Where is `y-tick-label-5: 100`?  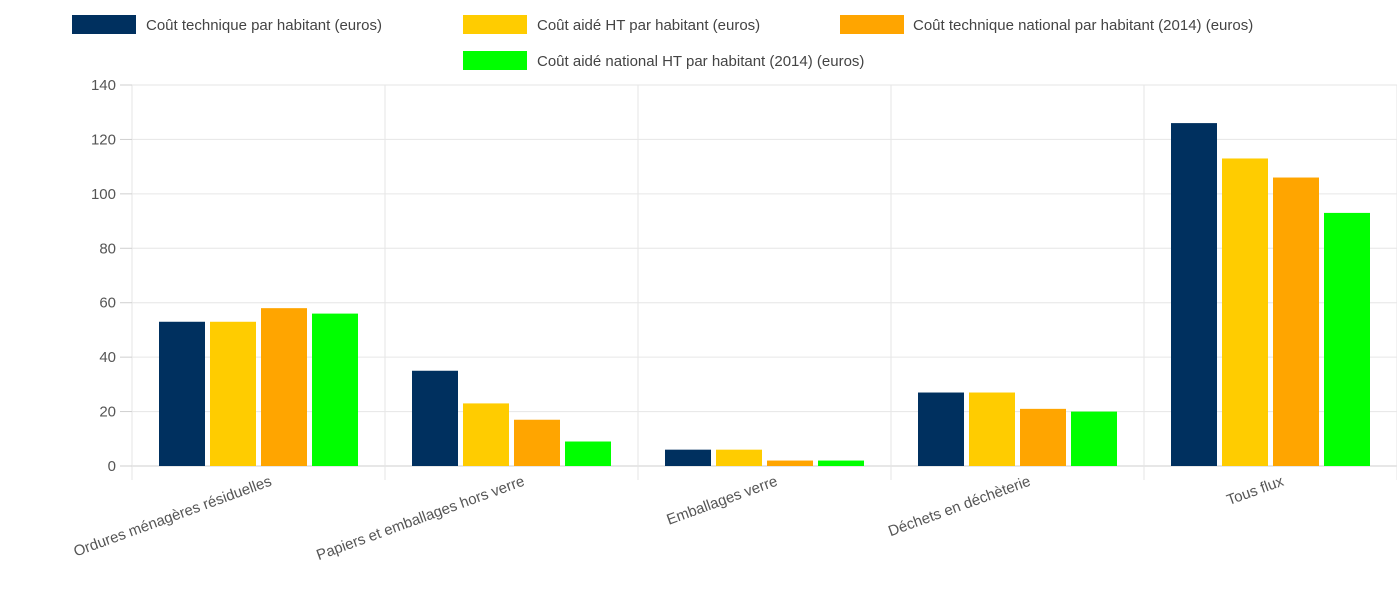 y-tick-label-5: 100 is located at coordinates (103, 194).